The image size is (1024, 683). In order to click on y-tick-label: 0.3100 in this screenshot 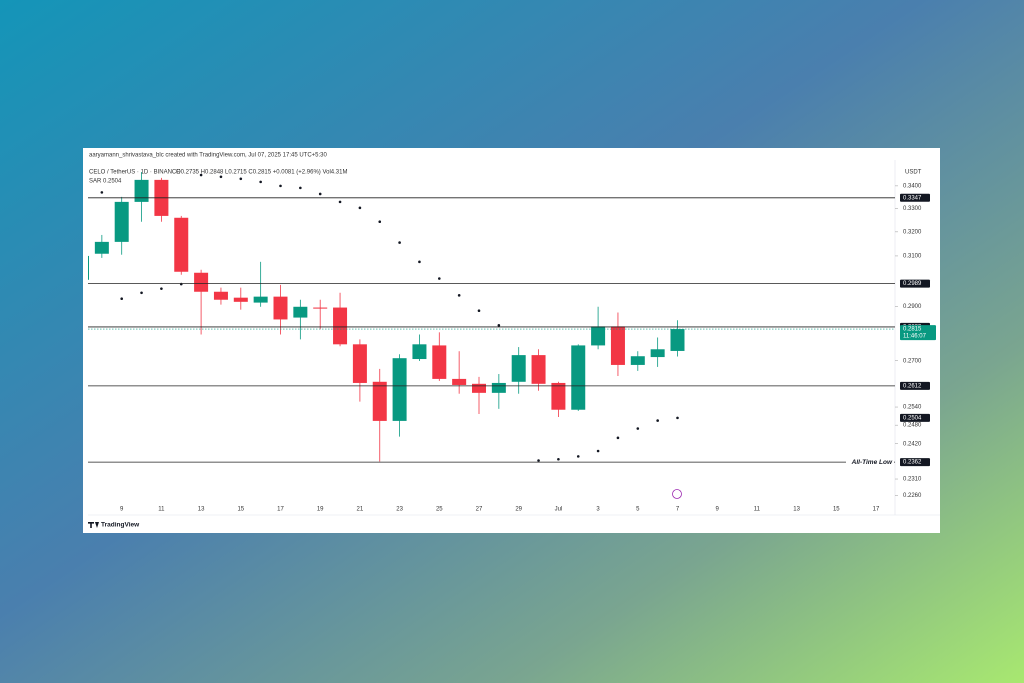, I will do `click(912, 257)`.